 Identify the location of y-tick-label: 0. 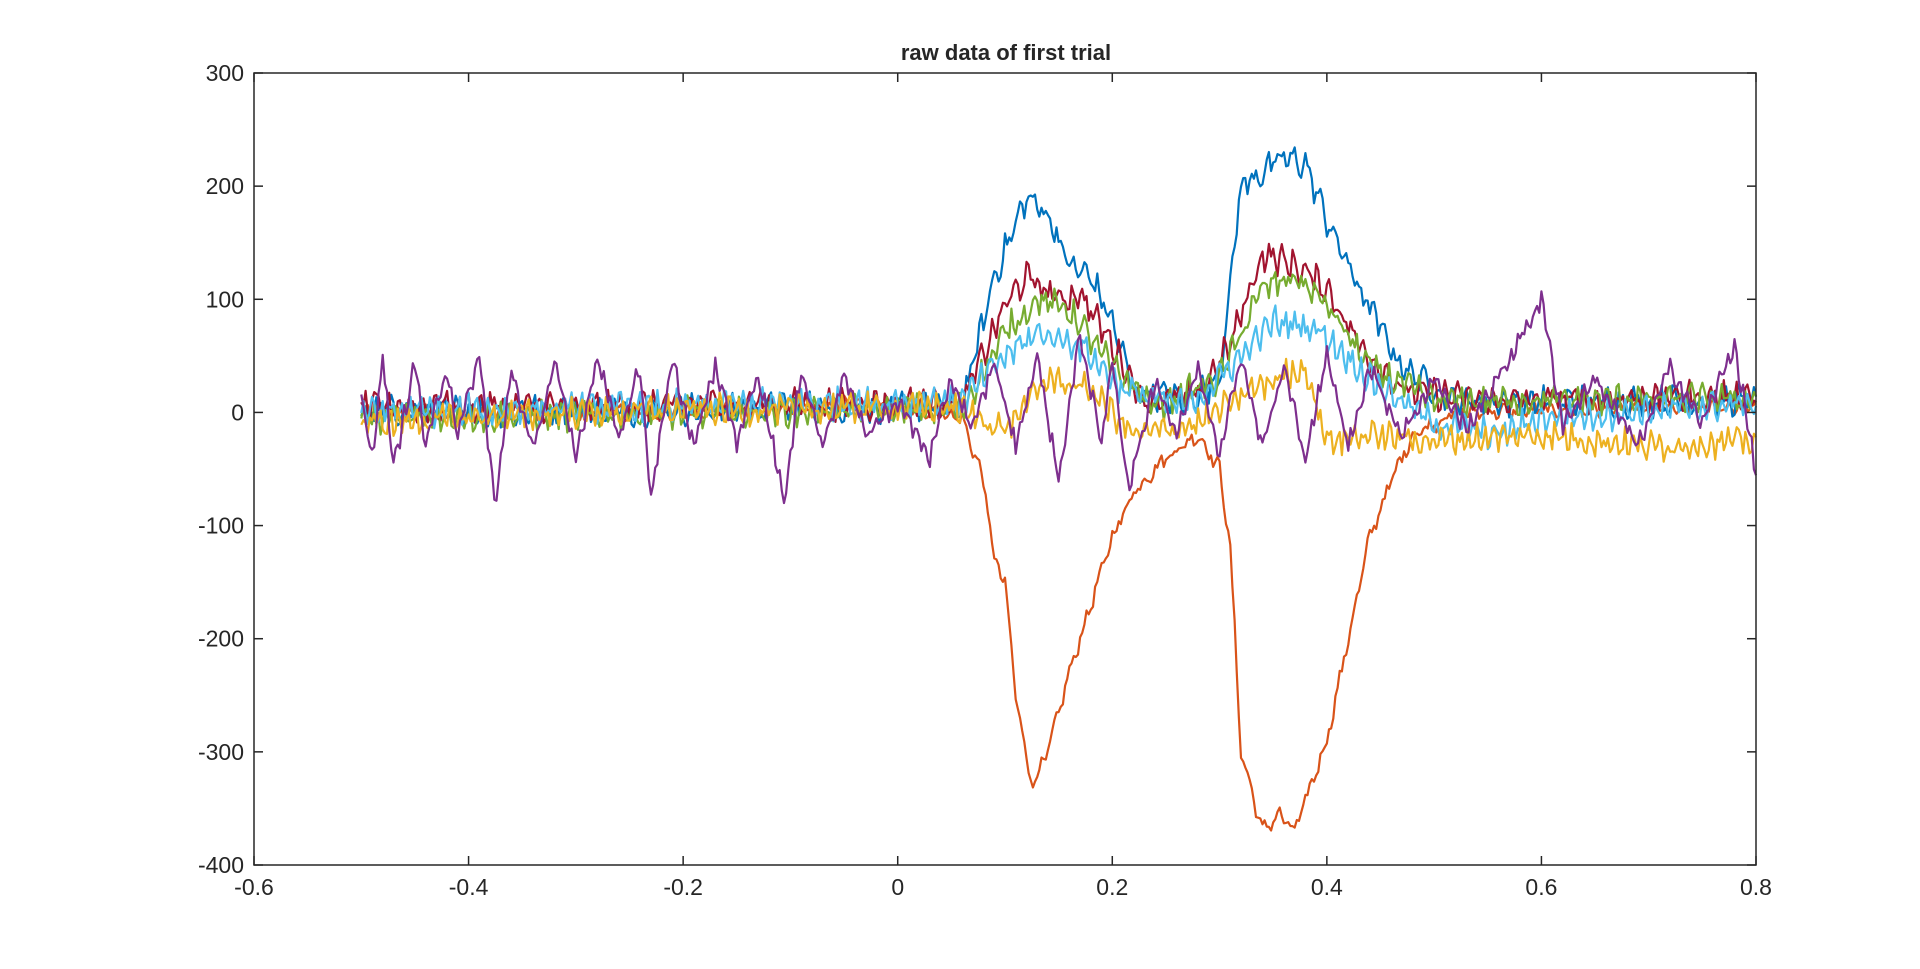
(237, 412).